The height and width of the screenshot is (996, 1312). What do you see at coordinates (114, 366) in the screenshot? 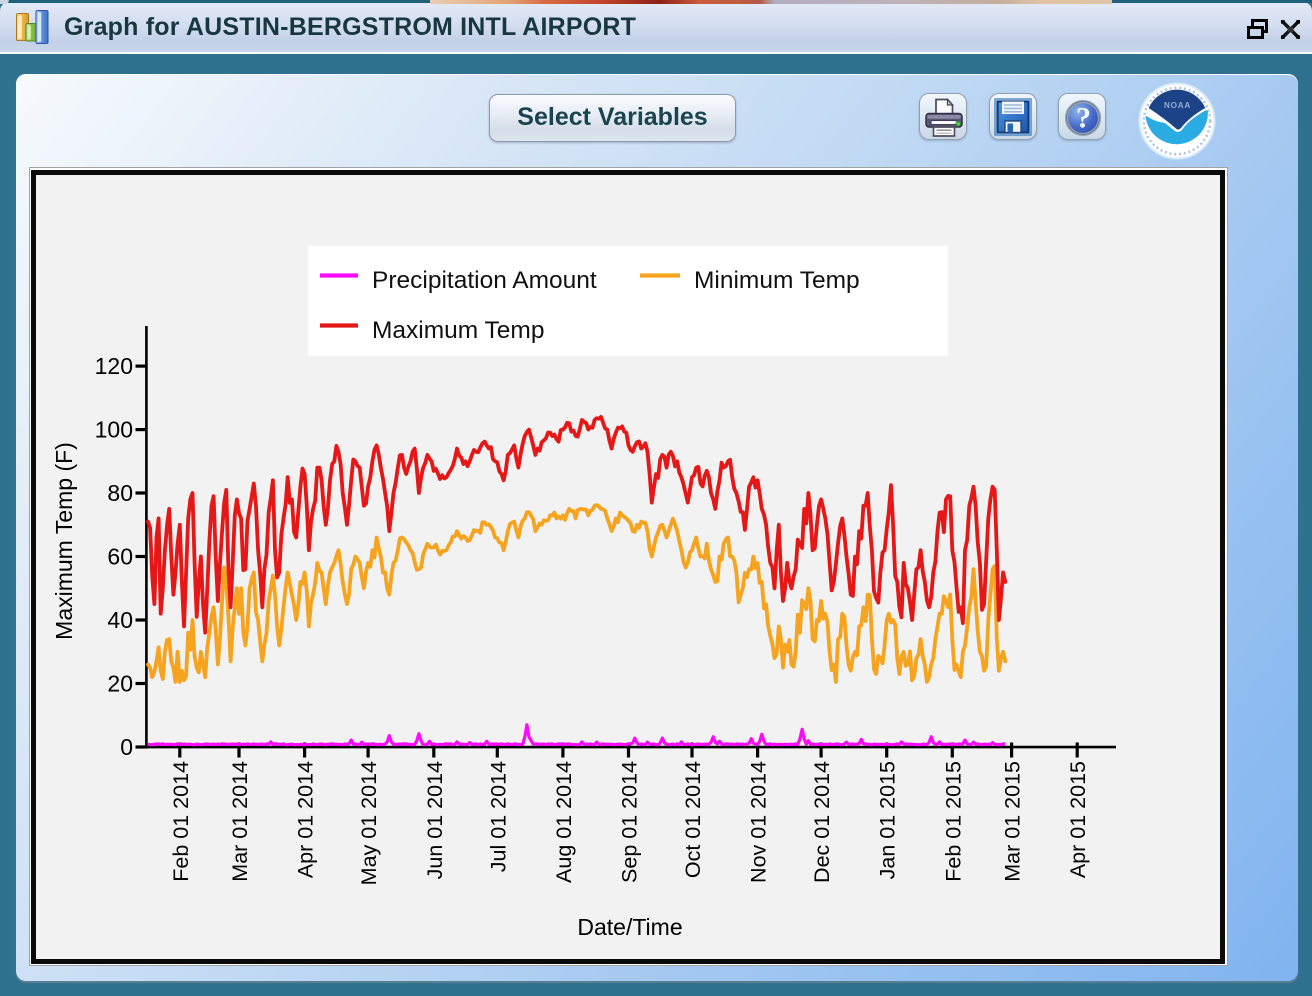
I see `svg-text: 120` at bounding box center [114, 366].